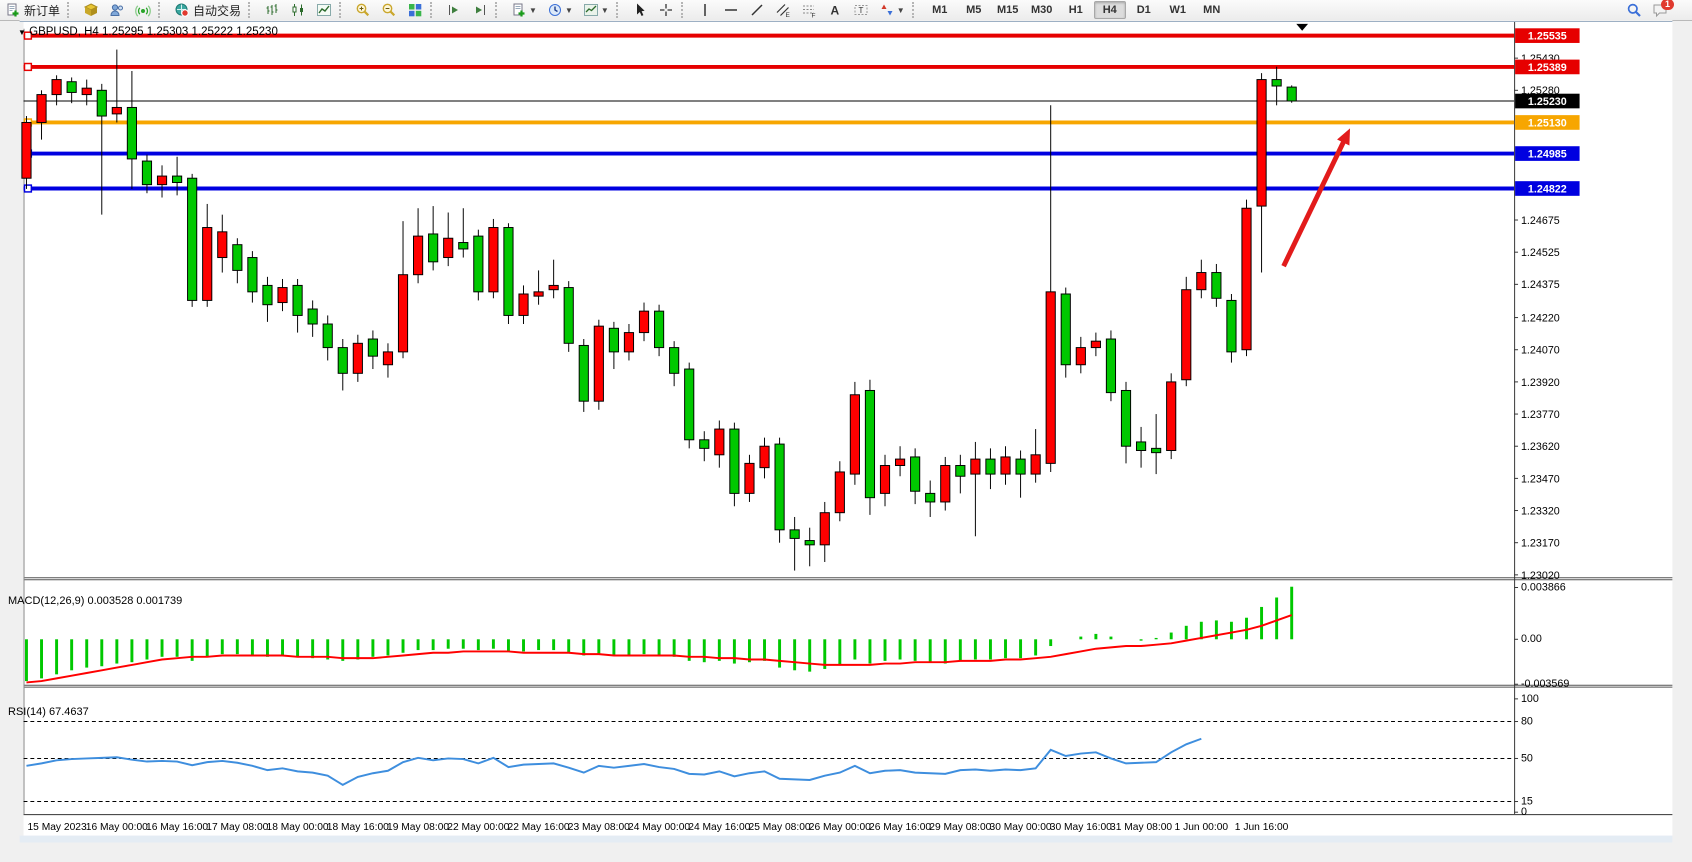 The image size is (1692, 862). Describe the element at coordinates (1547, 123) in the screenshot. I see `price-badge-label: 1.25130` at that location.